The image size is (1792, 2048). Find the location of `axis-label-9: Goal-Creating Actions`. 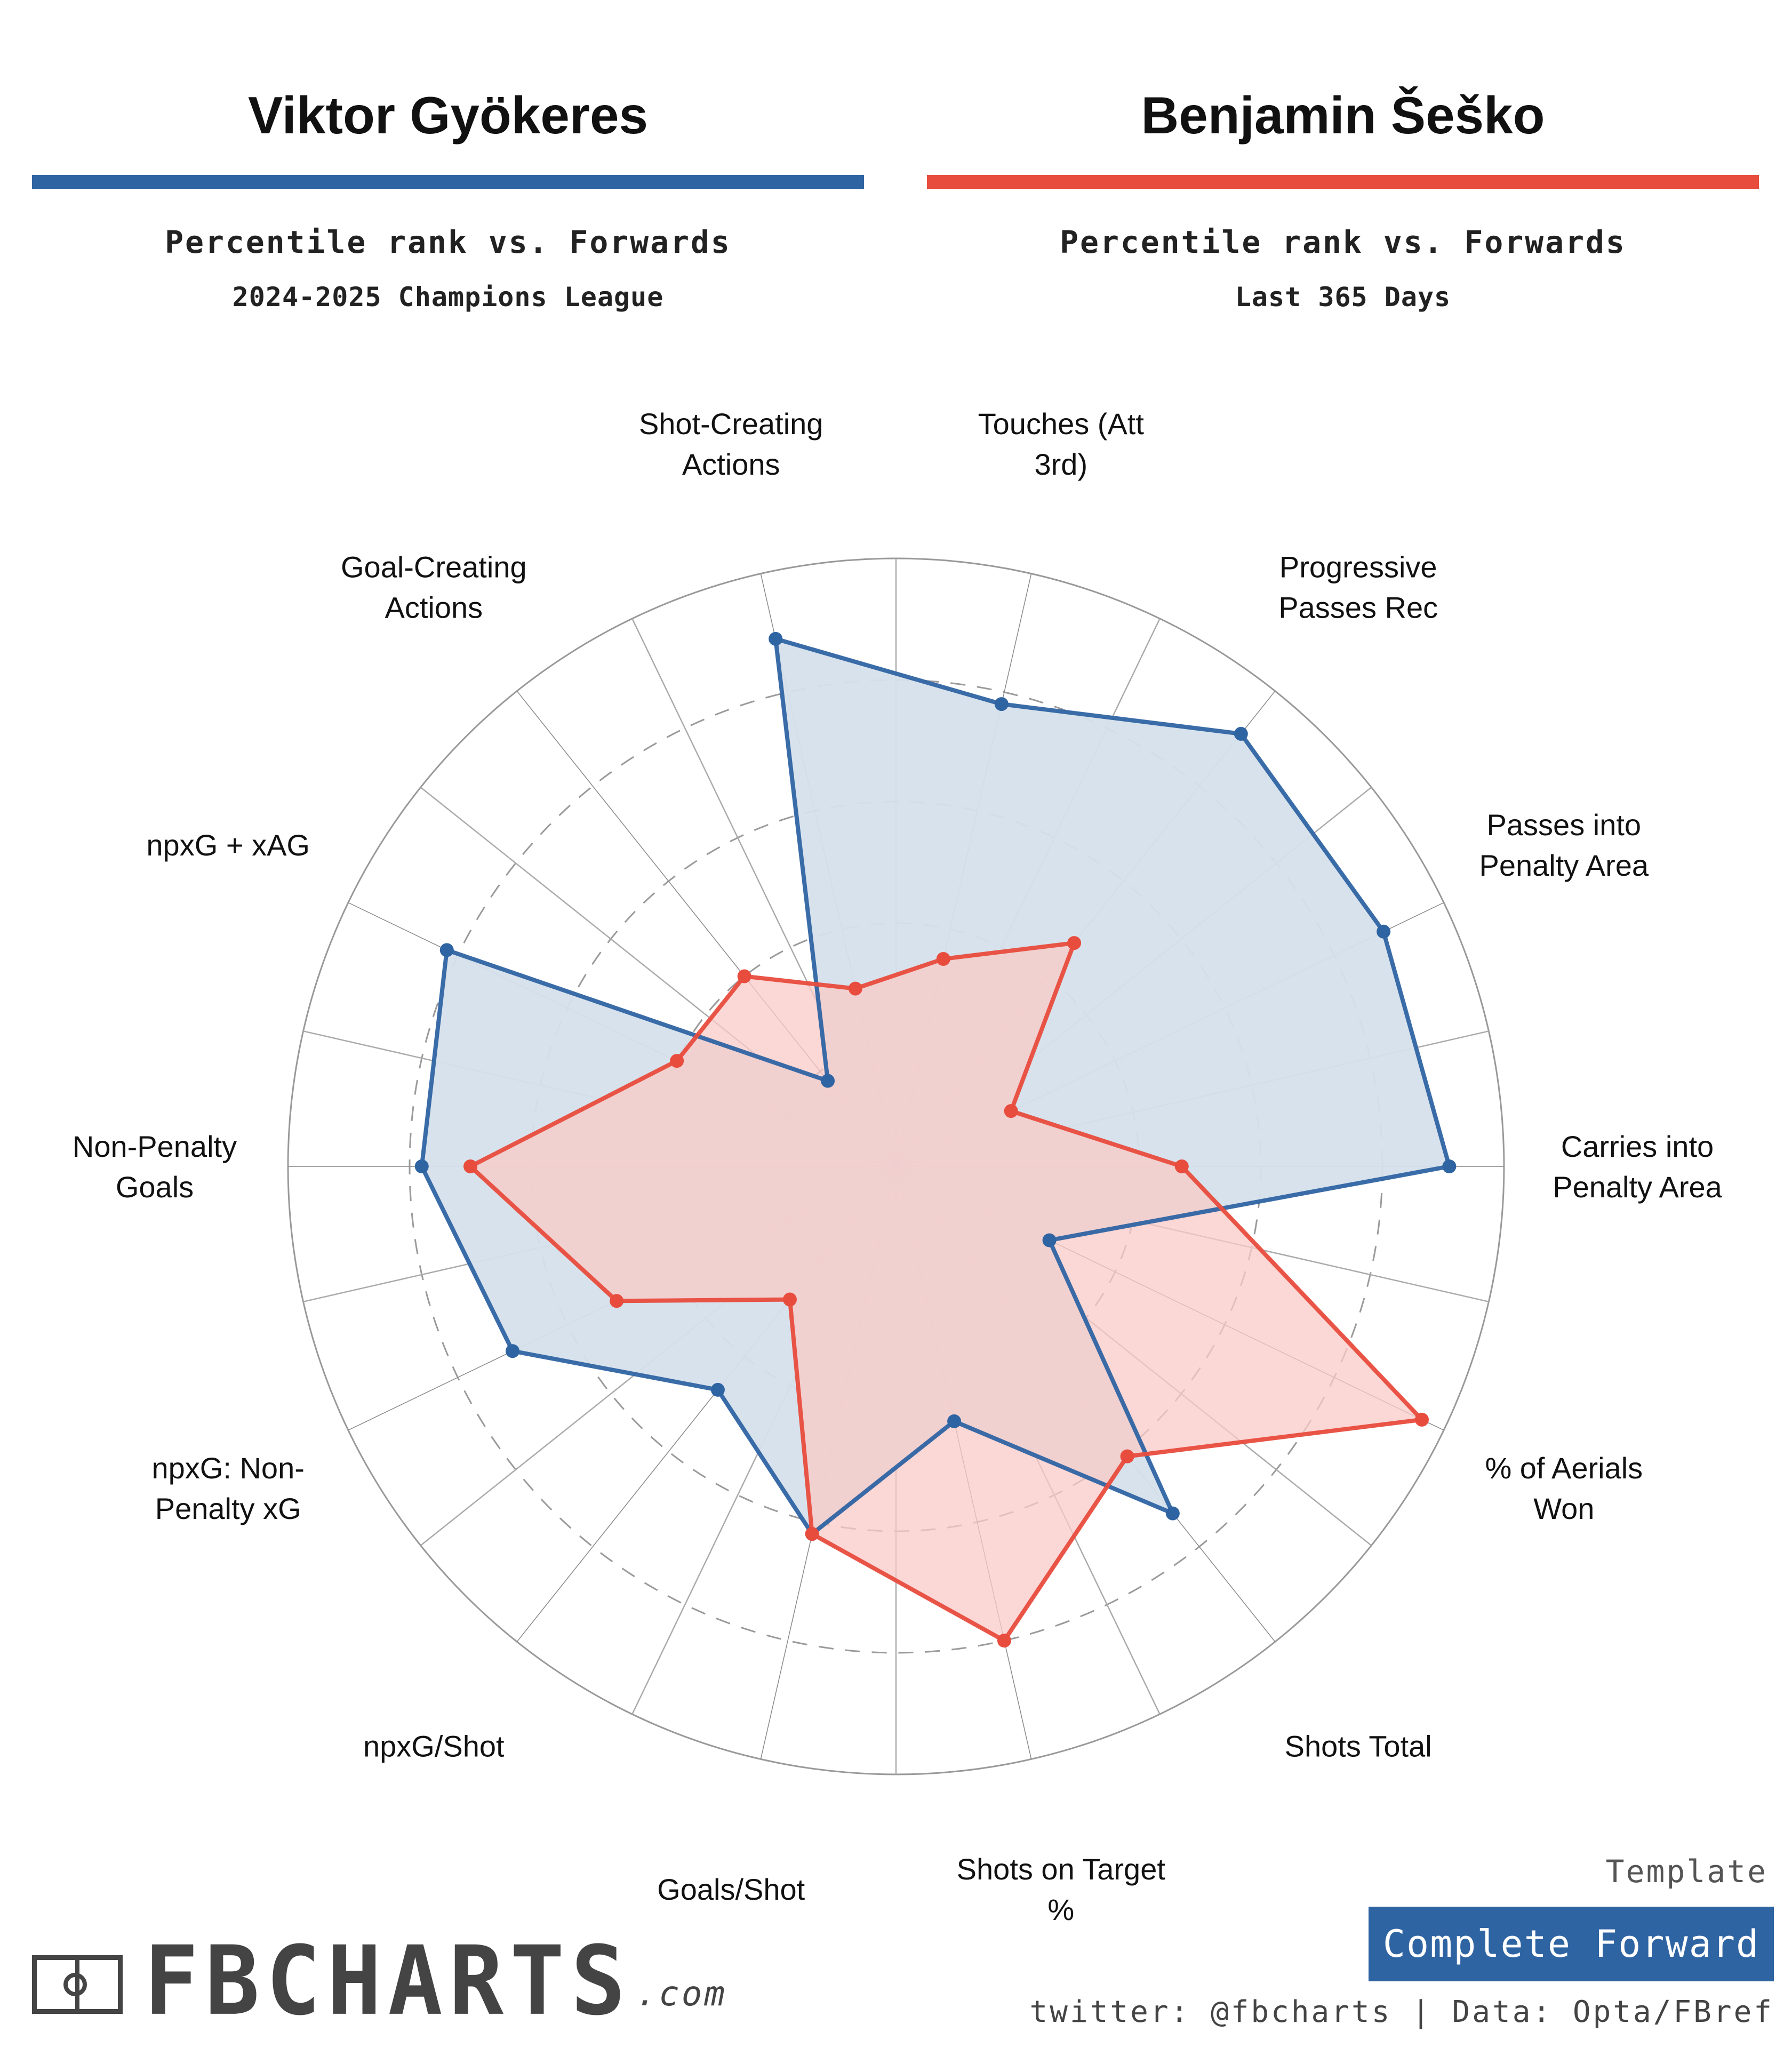

axis-label-9: Goal-Creating Actions is located at coordinates (434, 587).